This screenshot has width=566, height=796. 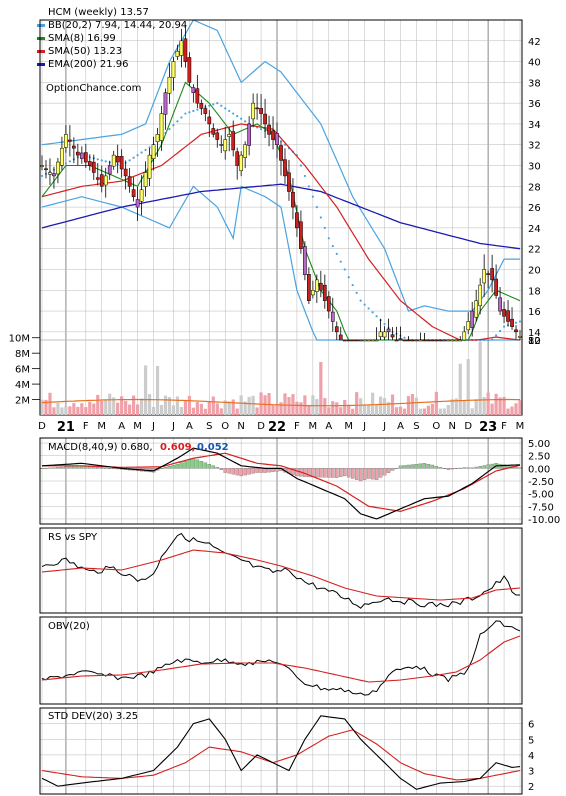 What do you see at coordinates (153, 426) in the screenshot?
I see `x-label-6: J` at bounding box center [153, 426].